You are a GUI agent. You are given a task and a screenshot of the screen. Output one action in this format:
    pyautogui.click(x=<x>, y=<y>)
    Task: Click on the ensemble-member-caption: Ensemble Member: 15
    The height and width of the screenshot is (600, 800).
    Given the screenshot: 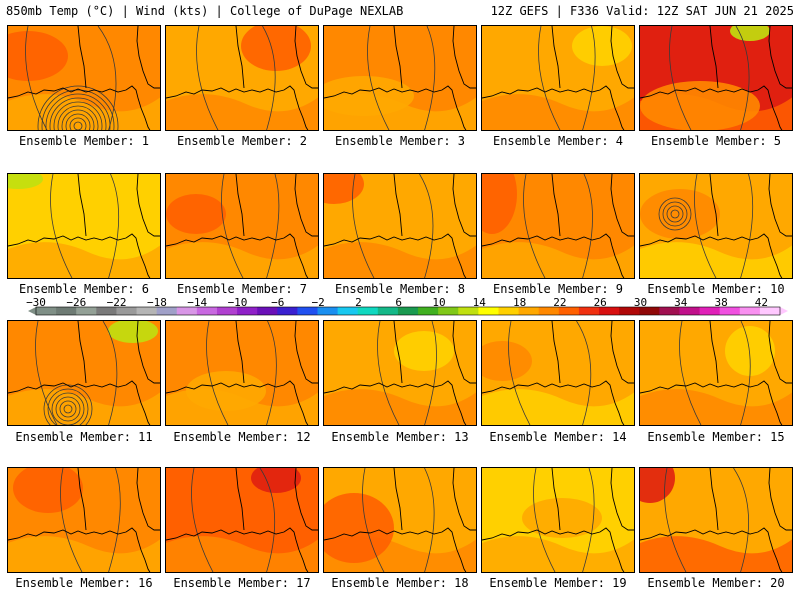 What is the action you would take?
    pyautogui.click(x=716, y=437)
    